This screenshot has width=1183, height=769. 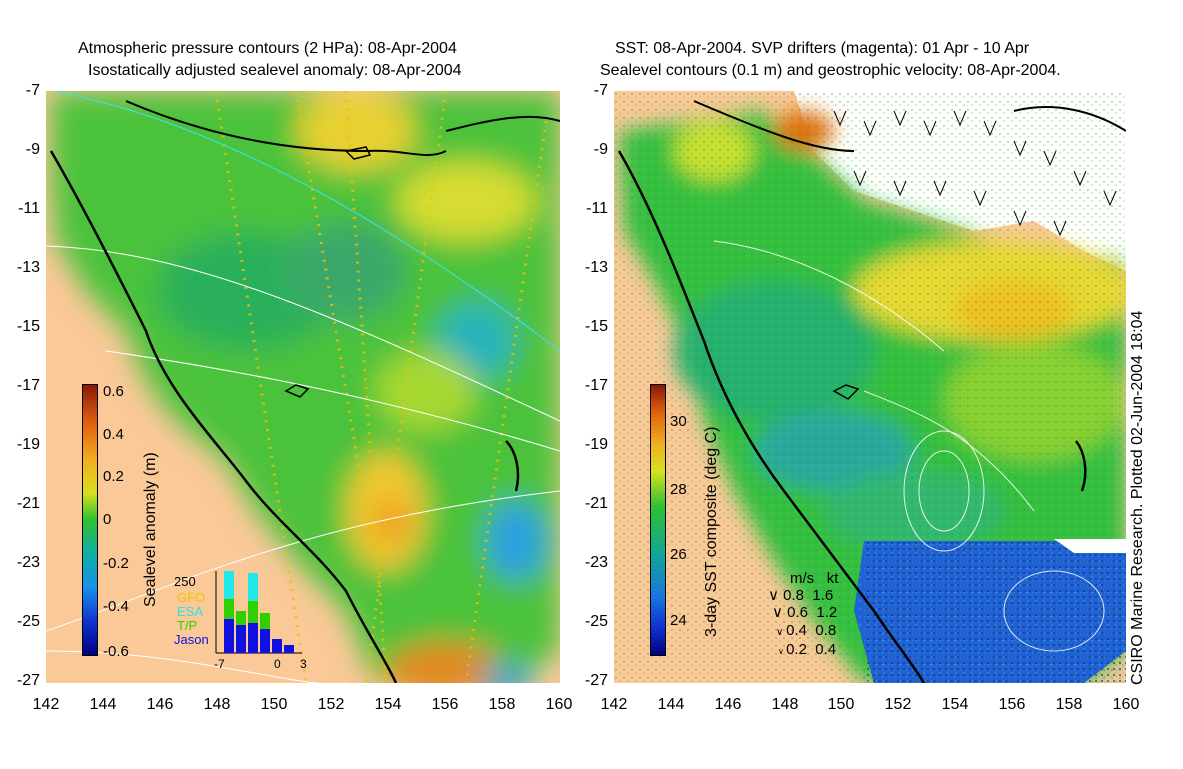 I want to click on sst-colorbar-tick: 24, so click(x=678, y=620).